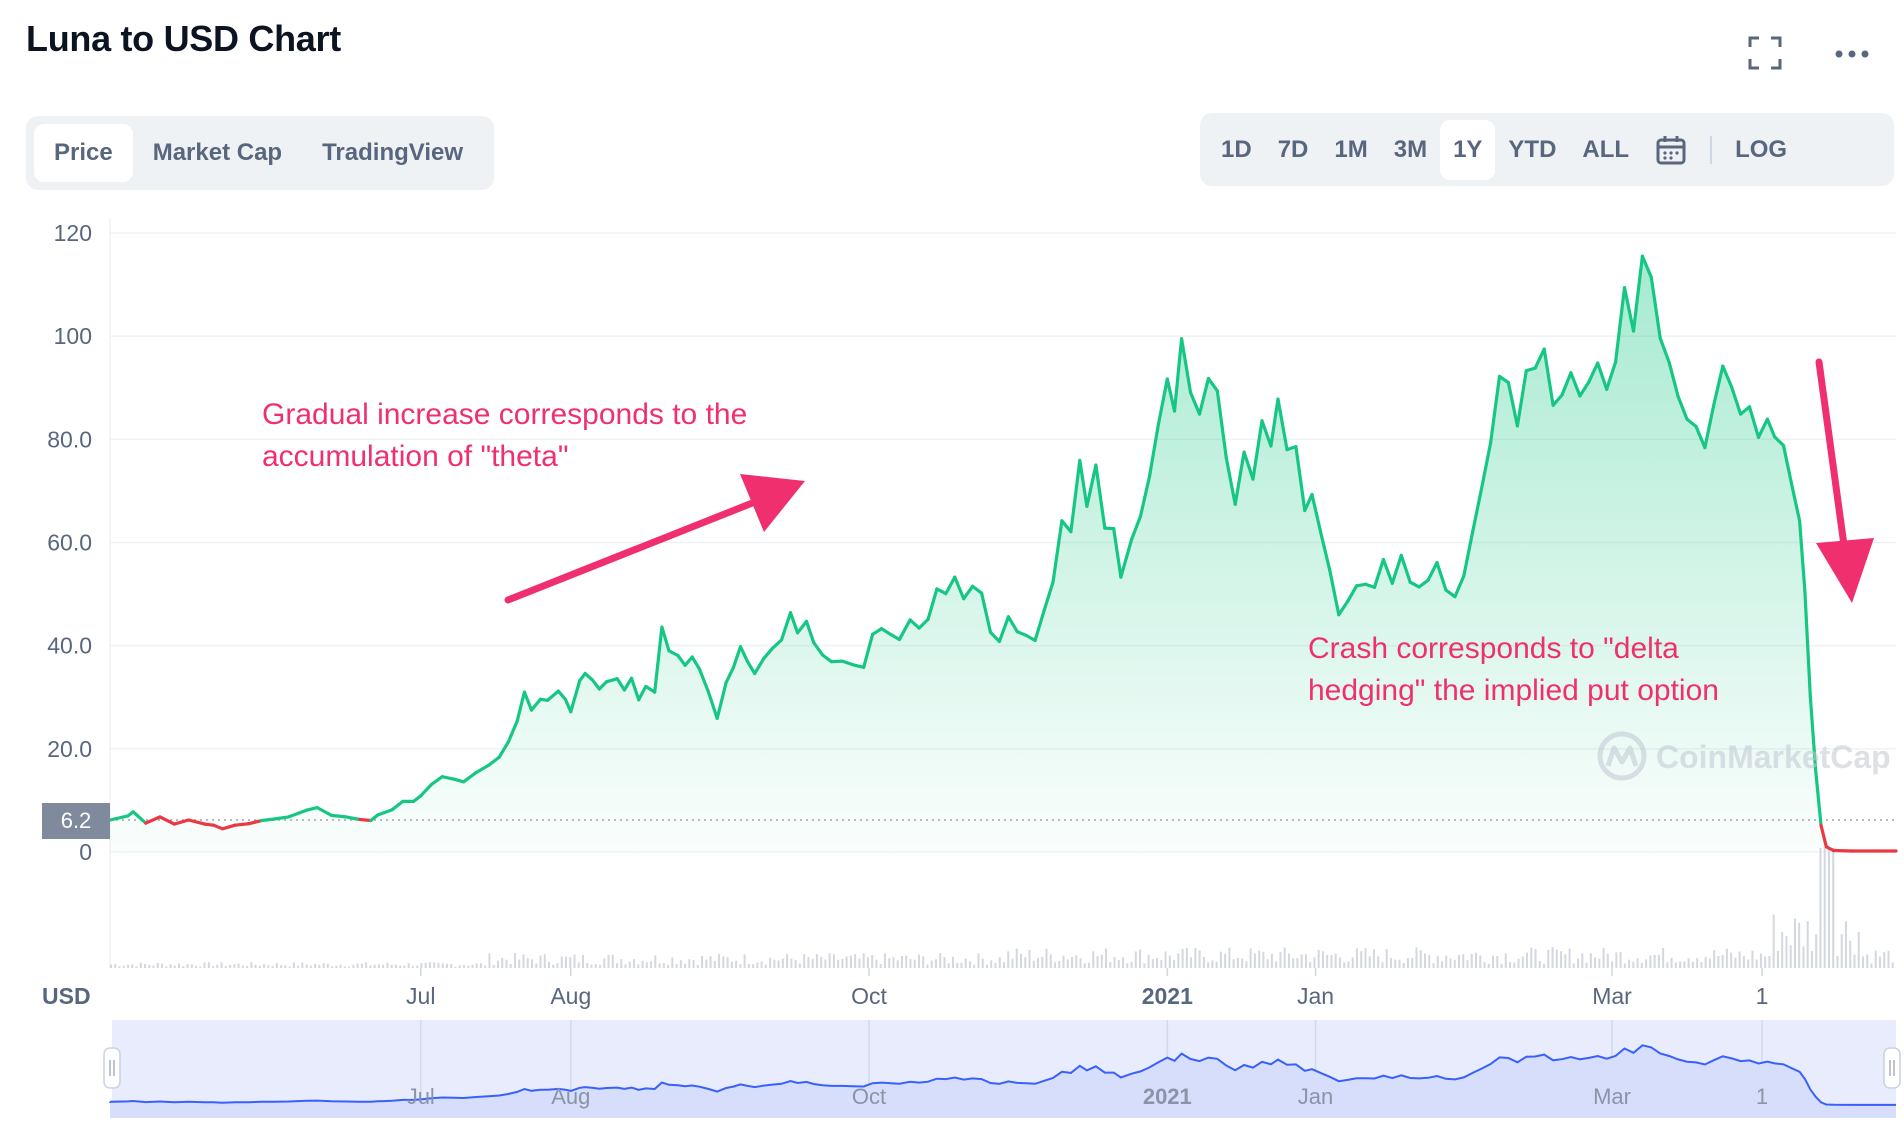 The height and width of the screenshot is (1138, 1904). I want to click on range-all-button: ALL, so click(1606, 149).